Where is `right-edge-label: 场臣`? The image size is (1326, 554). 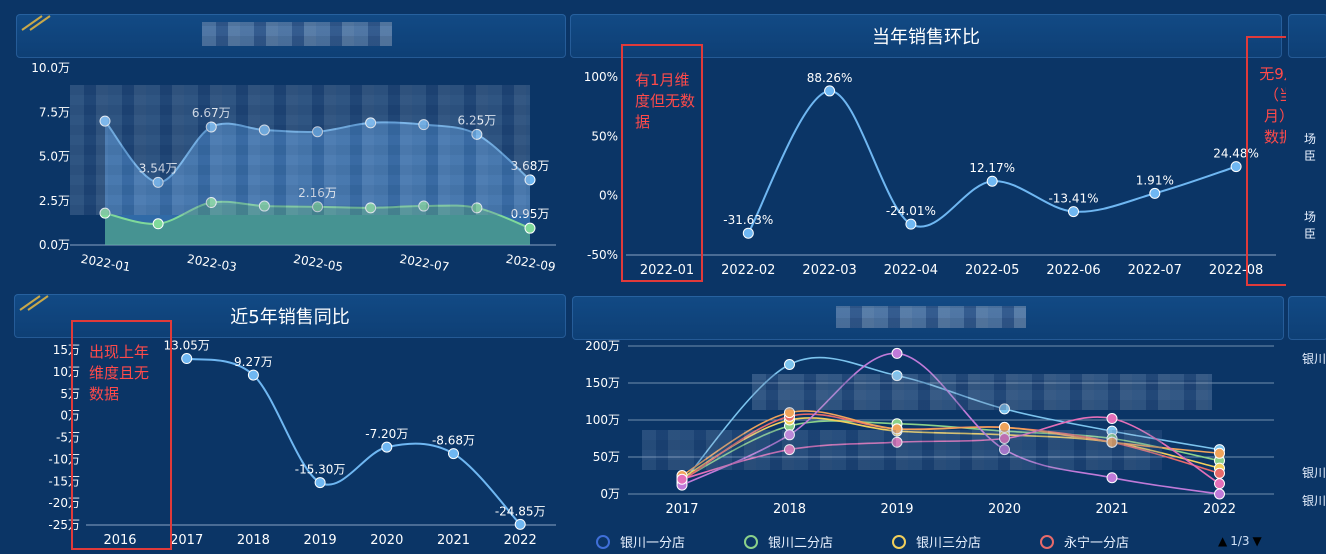
right-edge-label: 场臣 is located at coordinates (1310, 225).